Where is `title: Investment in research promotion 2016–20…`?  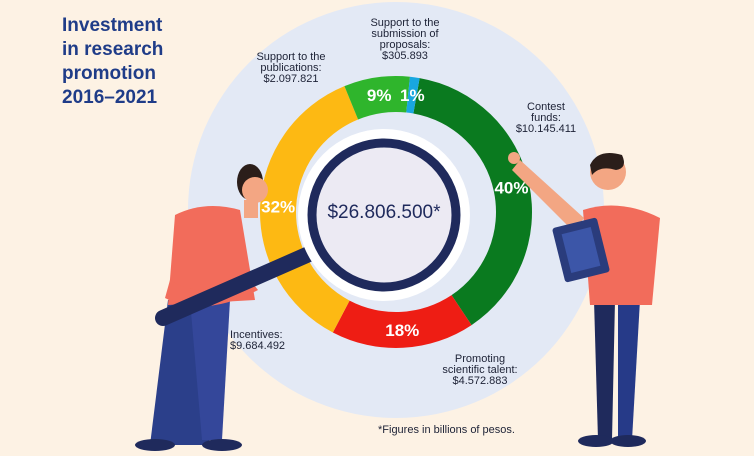
title: Investment in research promotion 2016–20… is located at coordinates (142, 62).